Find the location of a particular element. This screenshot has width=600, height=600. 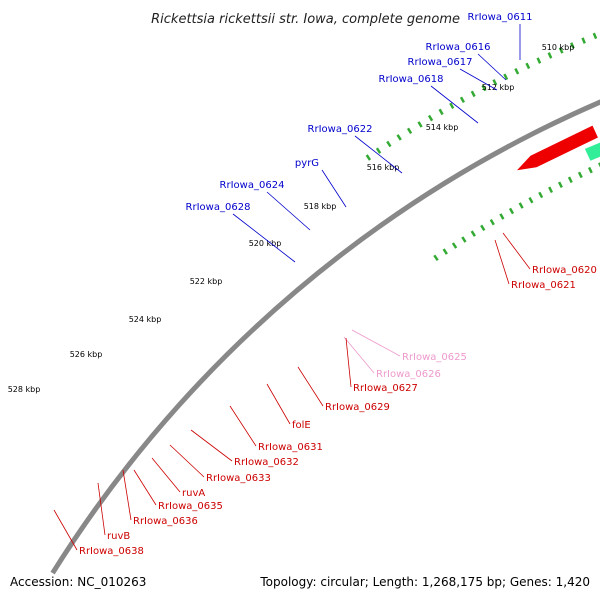

forward-gene-label: RrIowa_0611 is located at coordinates (500, 17).